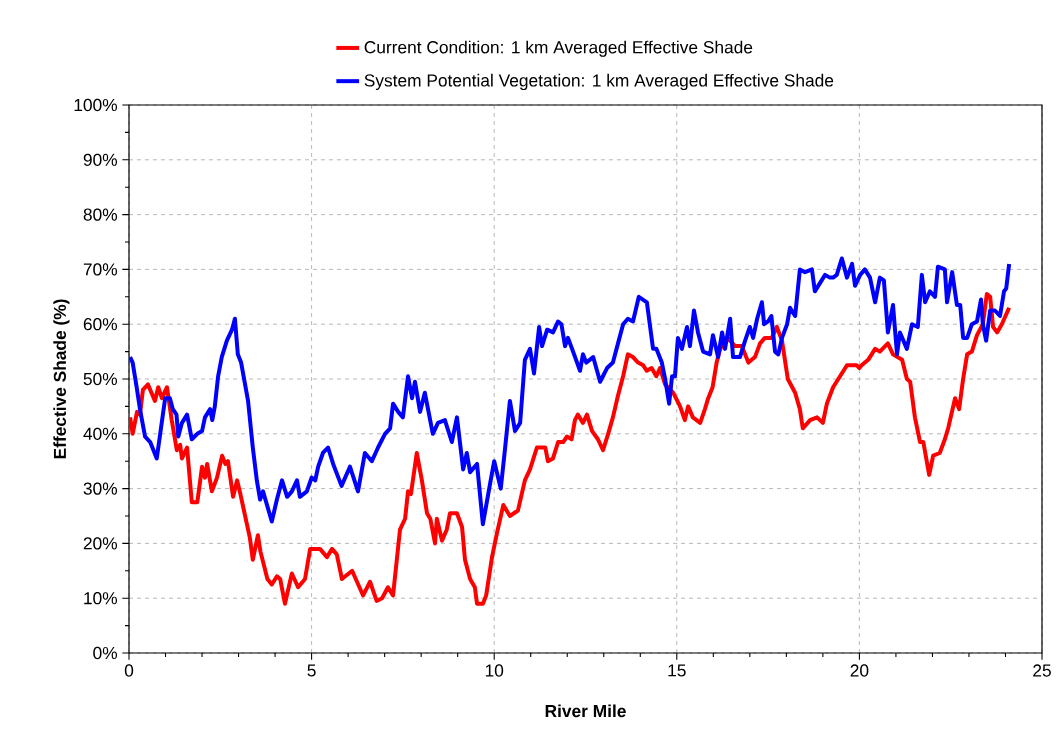 The width and height of the screenshot is (1058, 744). What do you see at coordinates (558, 48) in the screenshot?
I see `legend-label: Current Condition: 1 km Averaged Effective Shade` at bounding box center [558, 48].